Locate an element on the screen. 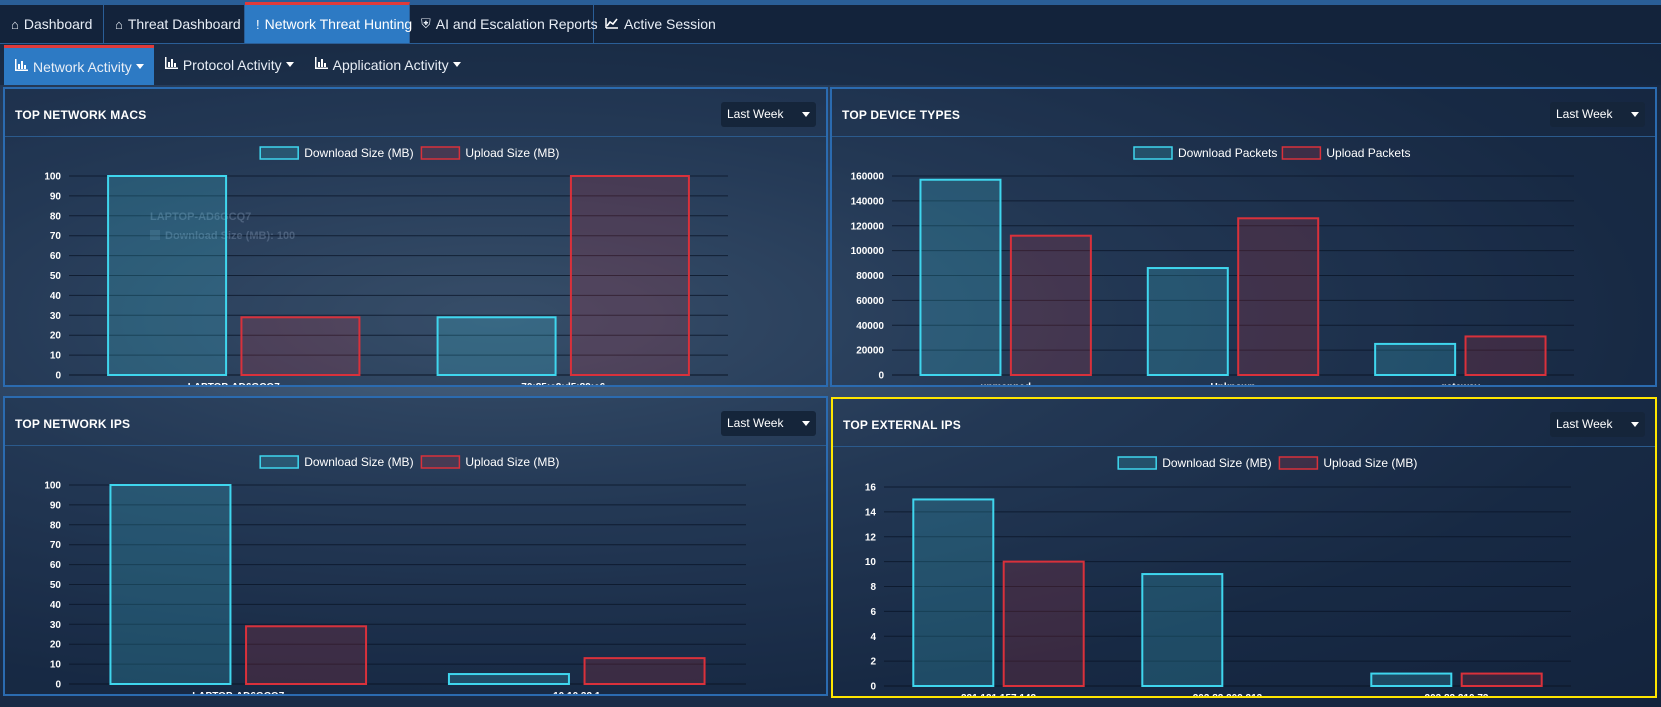 Image resolution: width=1661 pixels, height=707 pixels. tab-network-threat-hunting: ! Network Threat Hunting is located at coordinates (329, 22).